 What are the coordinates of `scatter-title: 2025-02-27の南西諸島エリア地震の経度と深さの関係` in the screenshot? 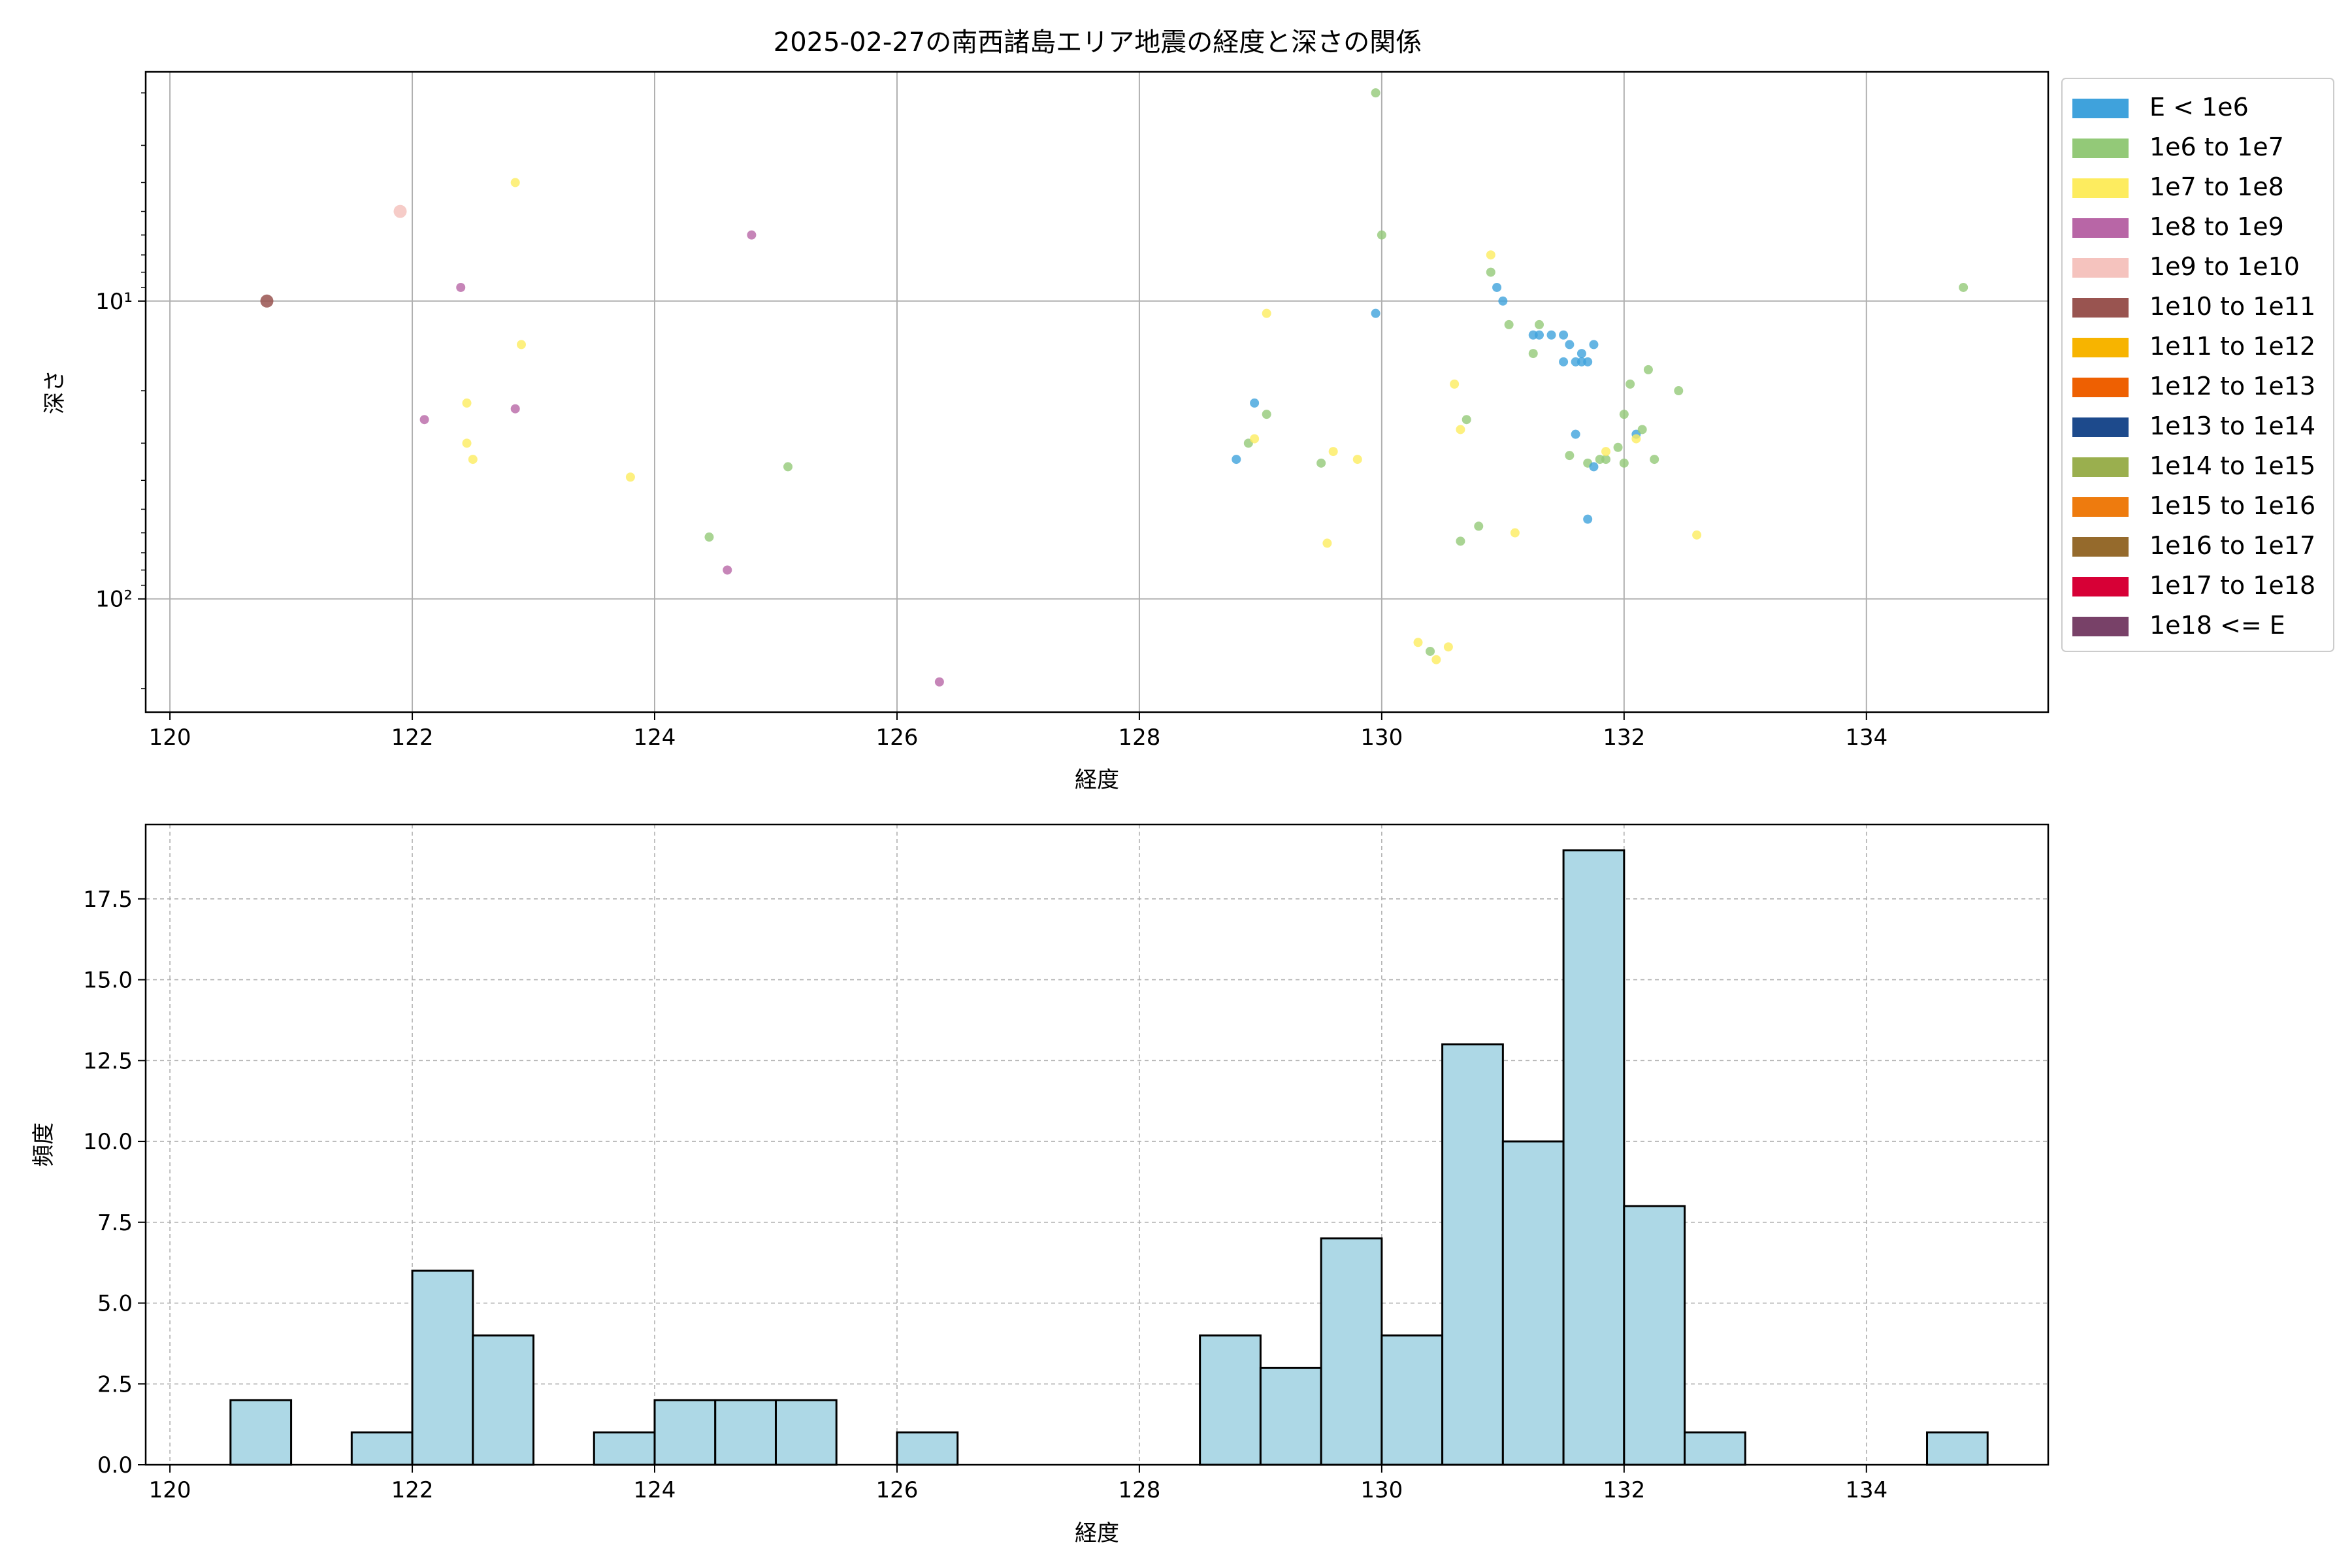 It's located at (1098, 42).